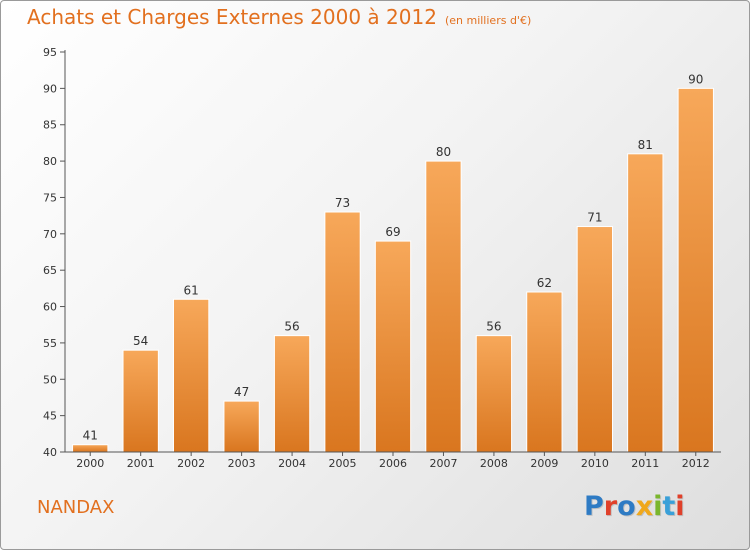 The image size is (750, 550). Describe the element at coordinates (50, 52) in the screenshot. I see `y-tick-label: 95` at that location.